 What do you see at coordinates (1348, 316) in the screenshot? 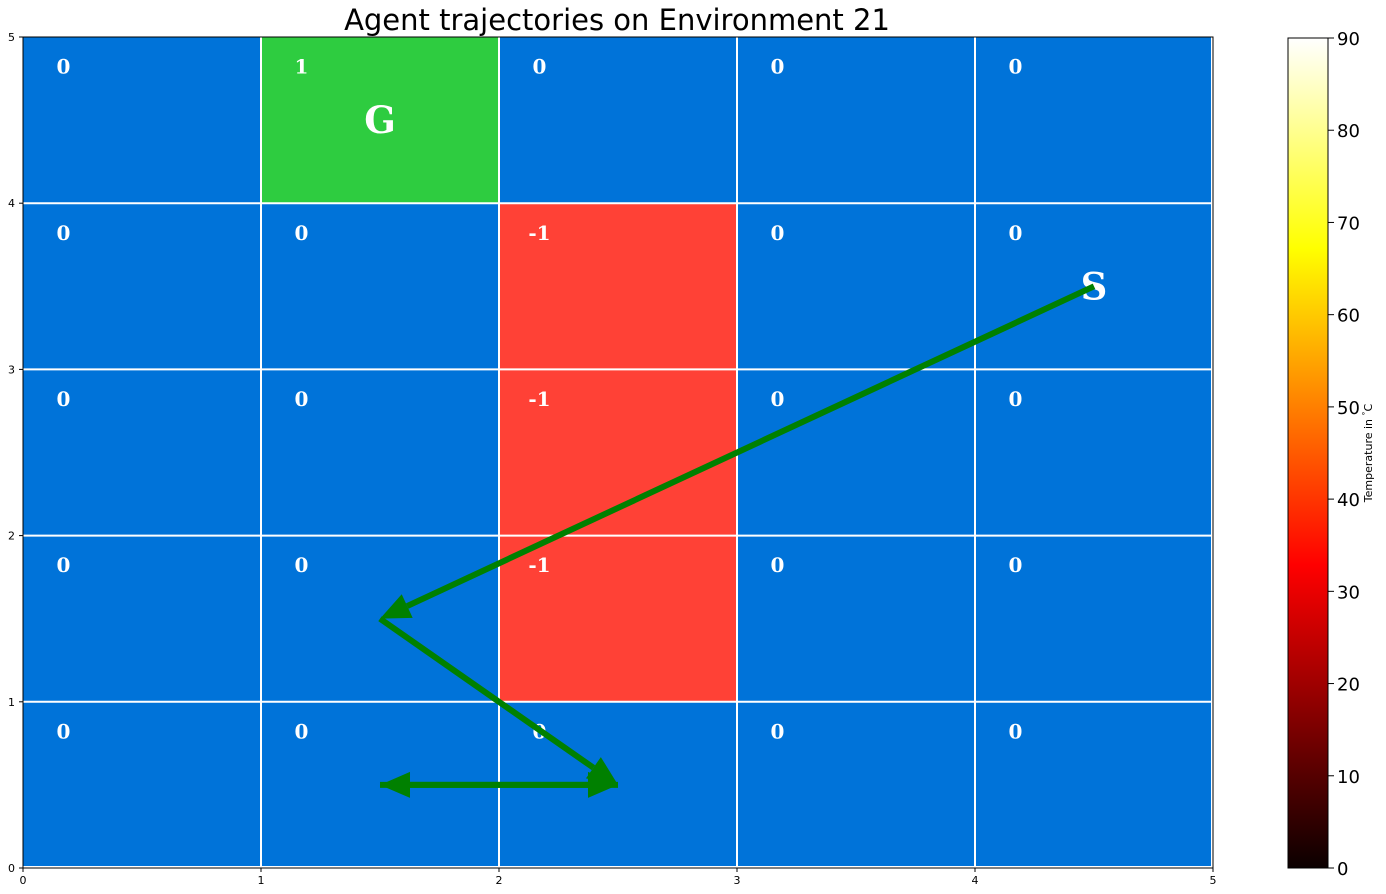
I see `colorbar-tick-label: 60` at bounding box center [1348, 316].